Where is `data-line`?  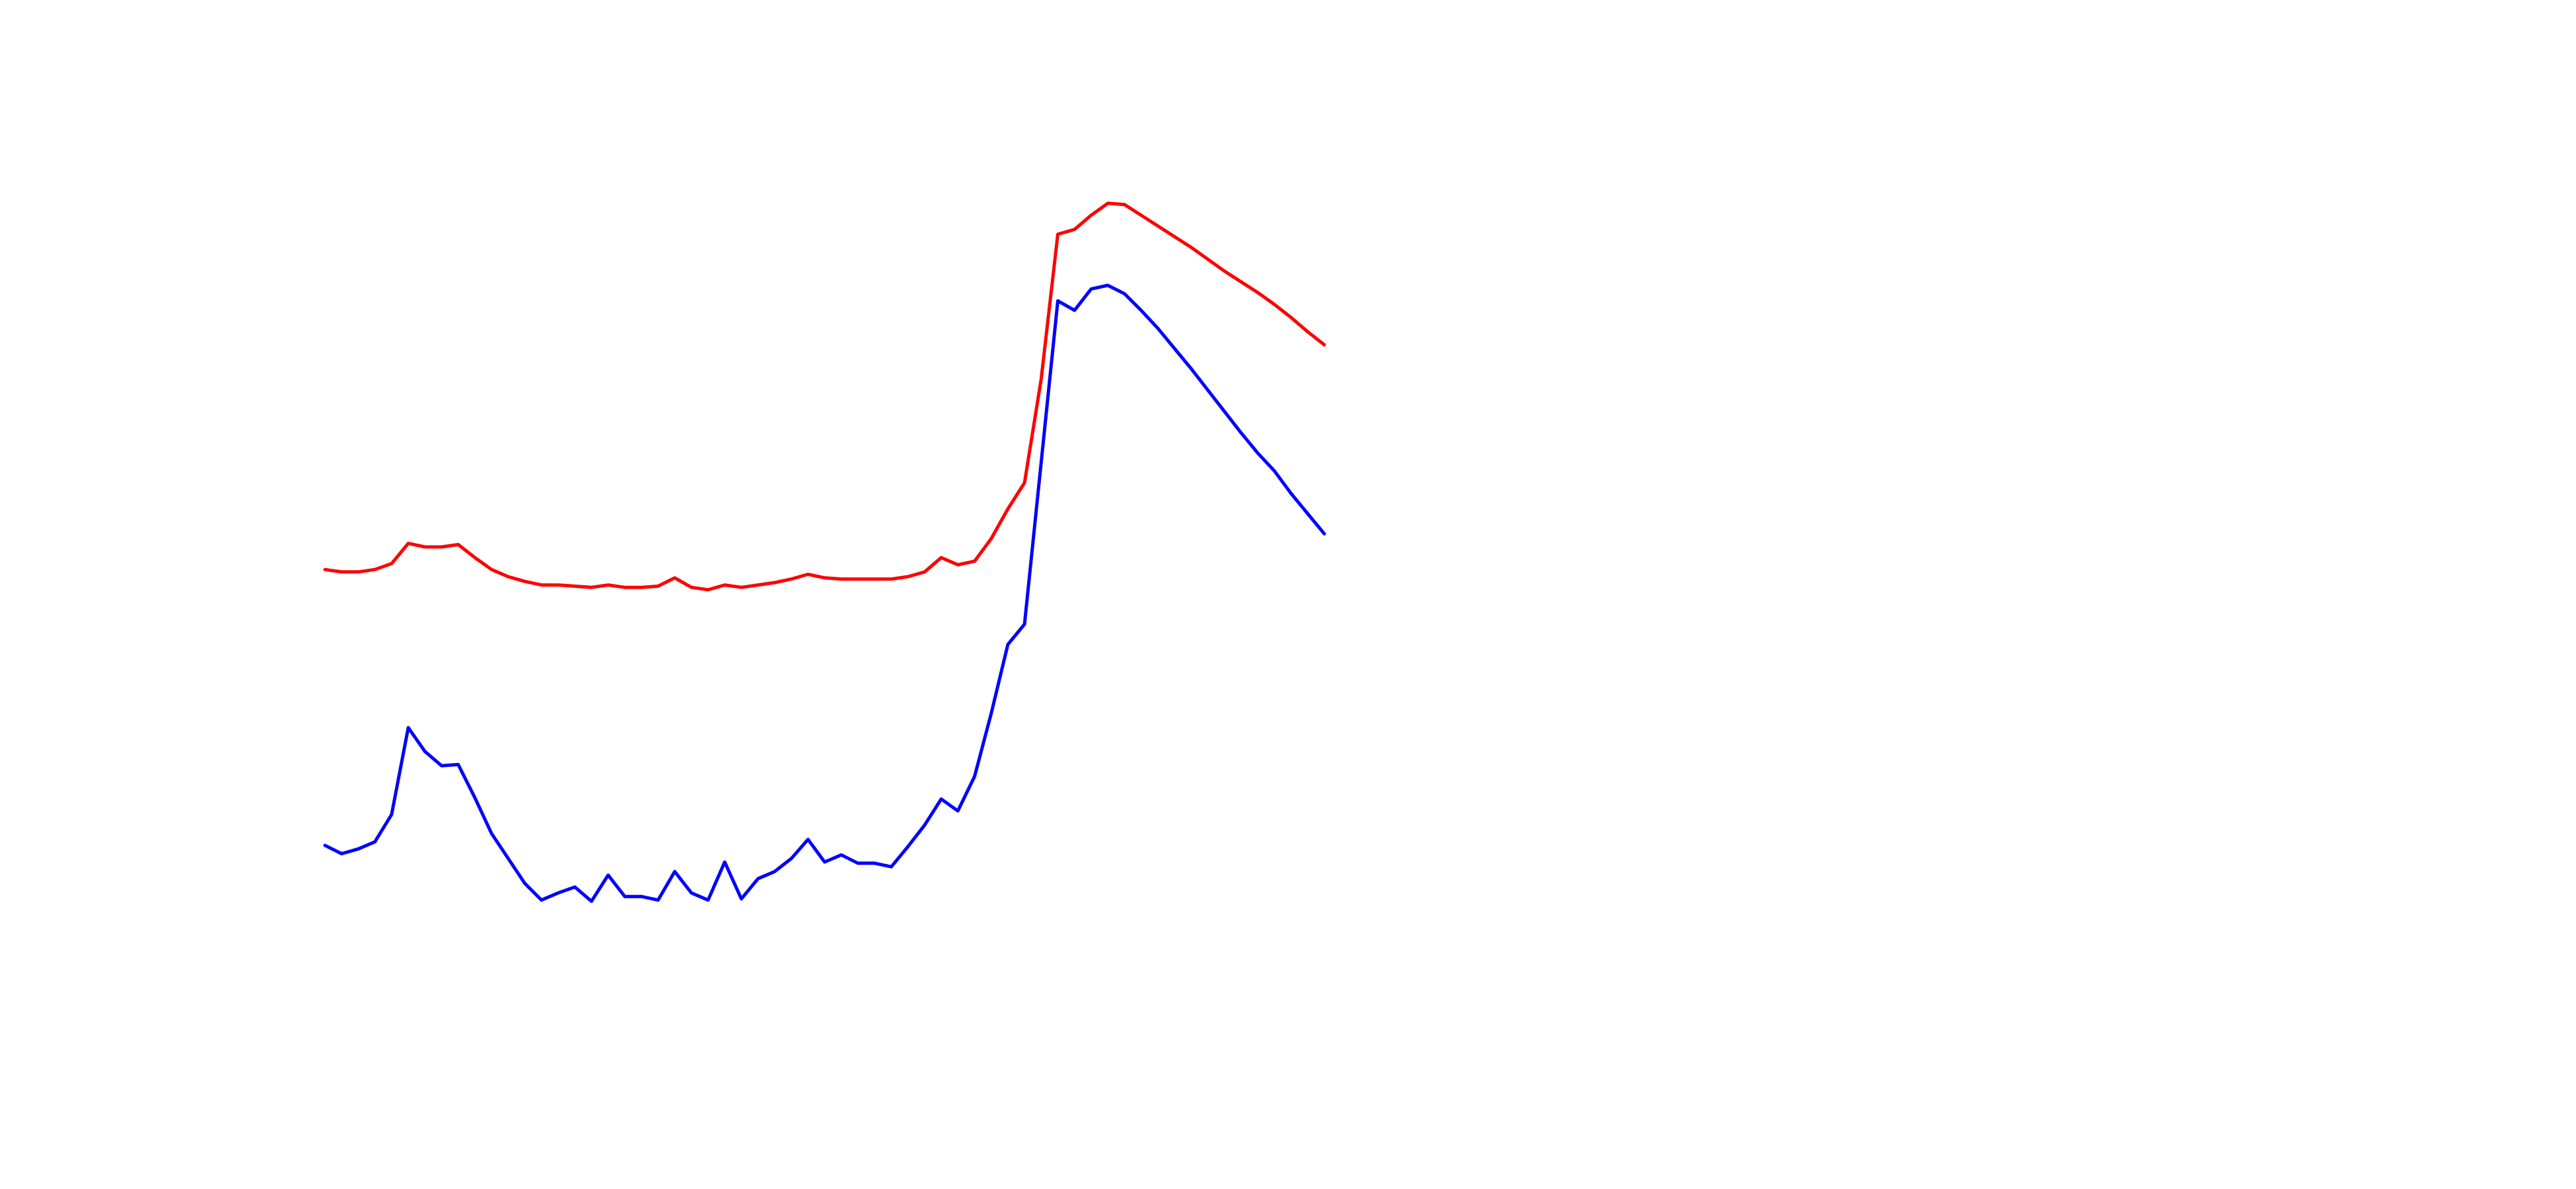 data-line is located at coordinates (825, 396).